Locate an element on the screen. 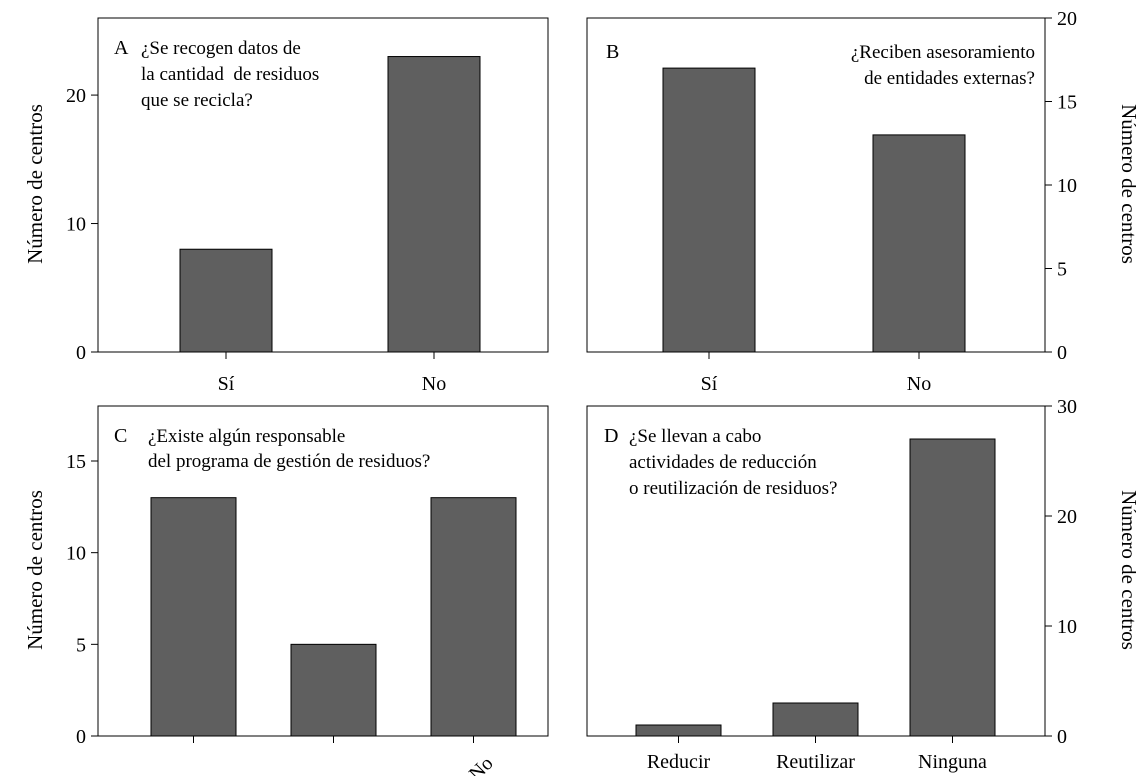 The height and width of the screenshot is (776, 1136). question-line: o reutilización de residuos? is located at coordinates (733, 488).